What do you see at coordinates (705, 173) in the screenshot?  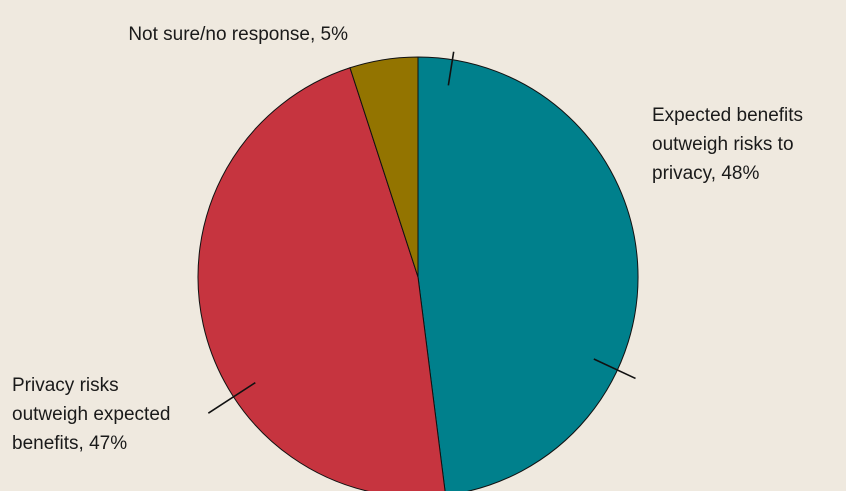 I see `slice-label-line: privacy, 48%` at bounding box center [705, 173].